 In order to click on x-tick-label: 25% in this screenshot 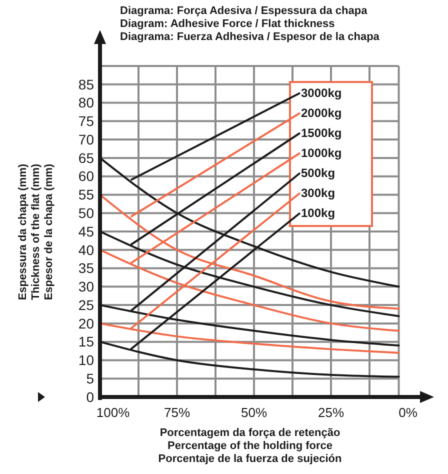, I will do `click(331, 412)`.